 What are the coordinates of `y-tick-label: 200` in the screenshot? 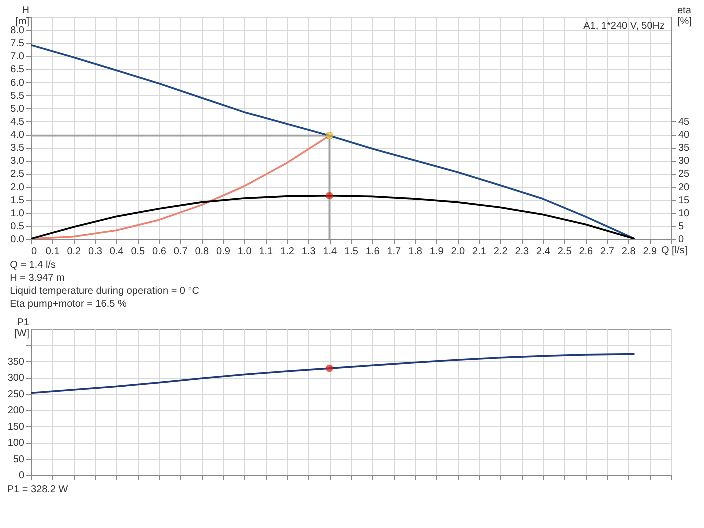 It's located at (16, 411).